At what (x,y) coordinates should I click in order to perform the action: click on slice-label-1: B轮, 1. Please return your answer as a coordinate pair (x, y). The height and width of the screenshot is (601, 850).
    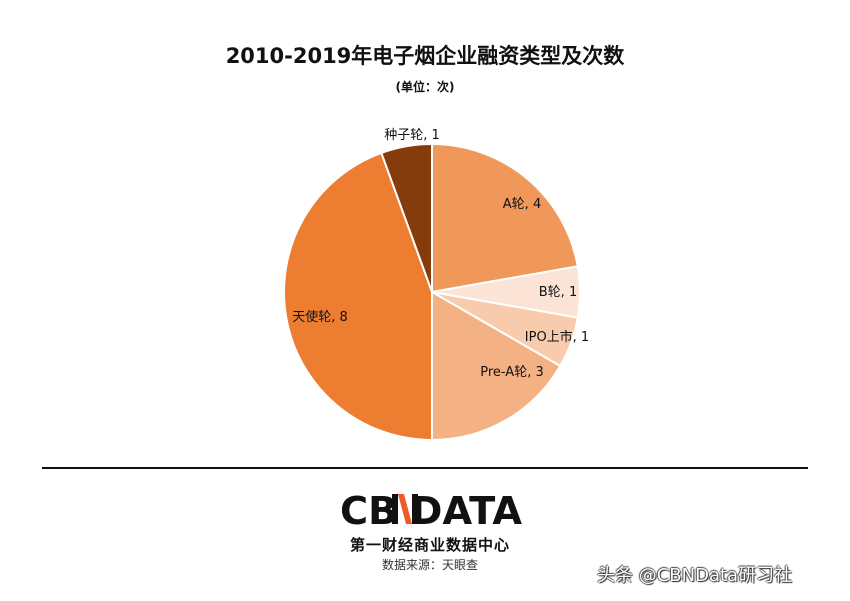
    Looking at the image, I should click on (558, 292).